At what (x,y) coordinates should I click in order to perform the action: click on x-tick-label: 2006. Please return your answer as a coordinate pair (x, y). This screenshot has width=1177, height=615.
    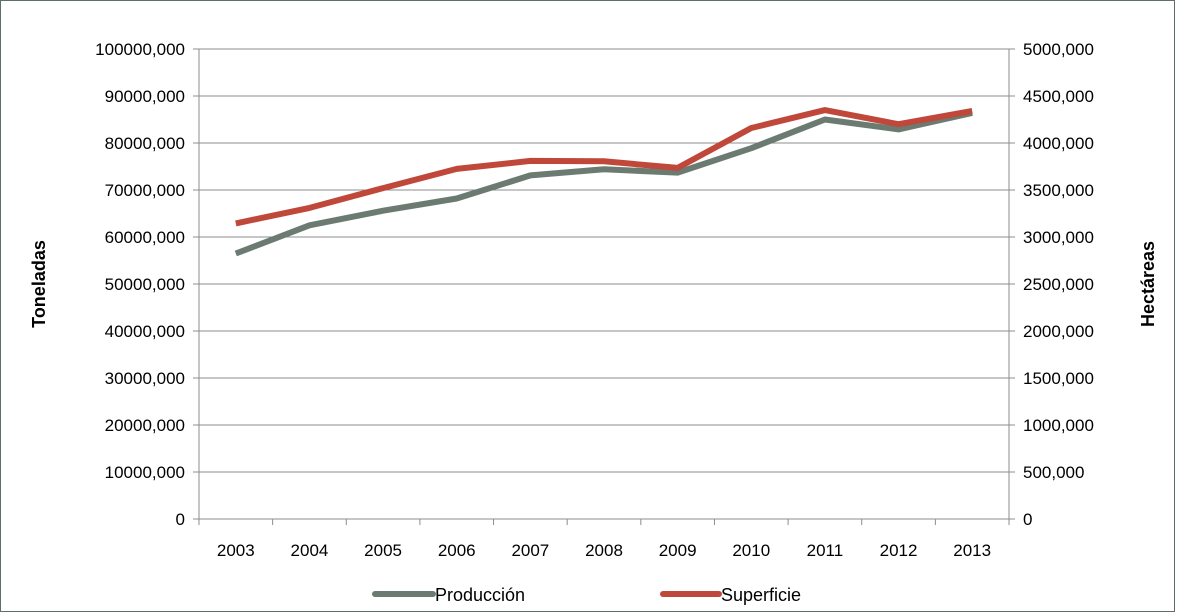
    Looking at the image, I should click on (457, 550).